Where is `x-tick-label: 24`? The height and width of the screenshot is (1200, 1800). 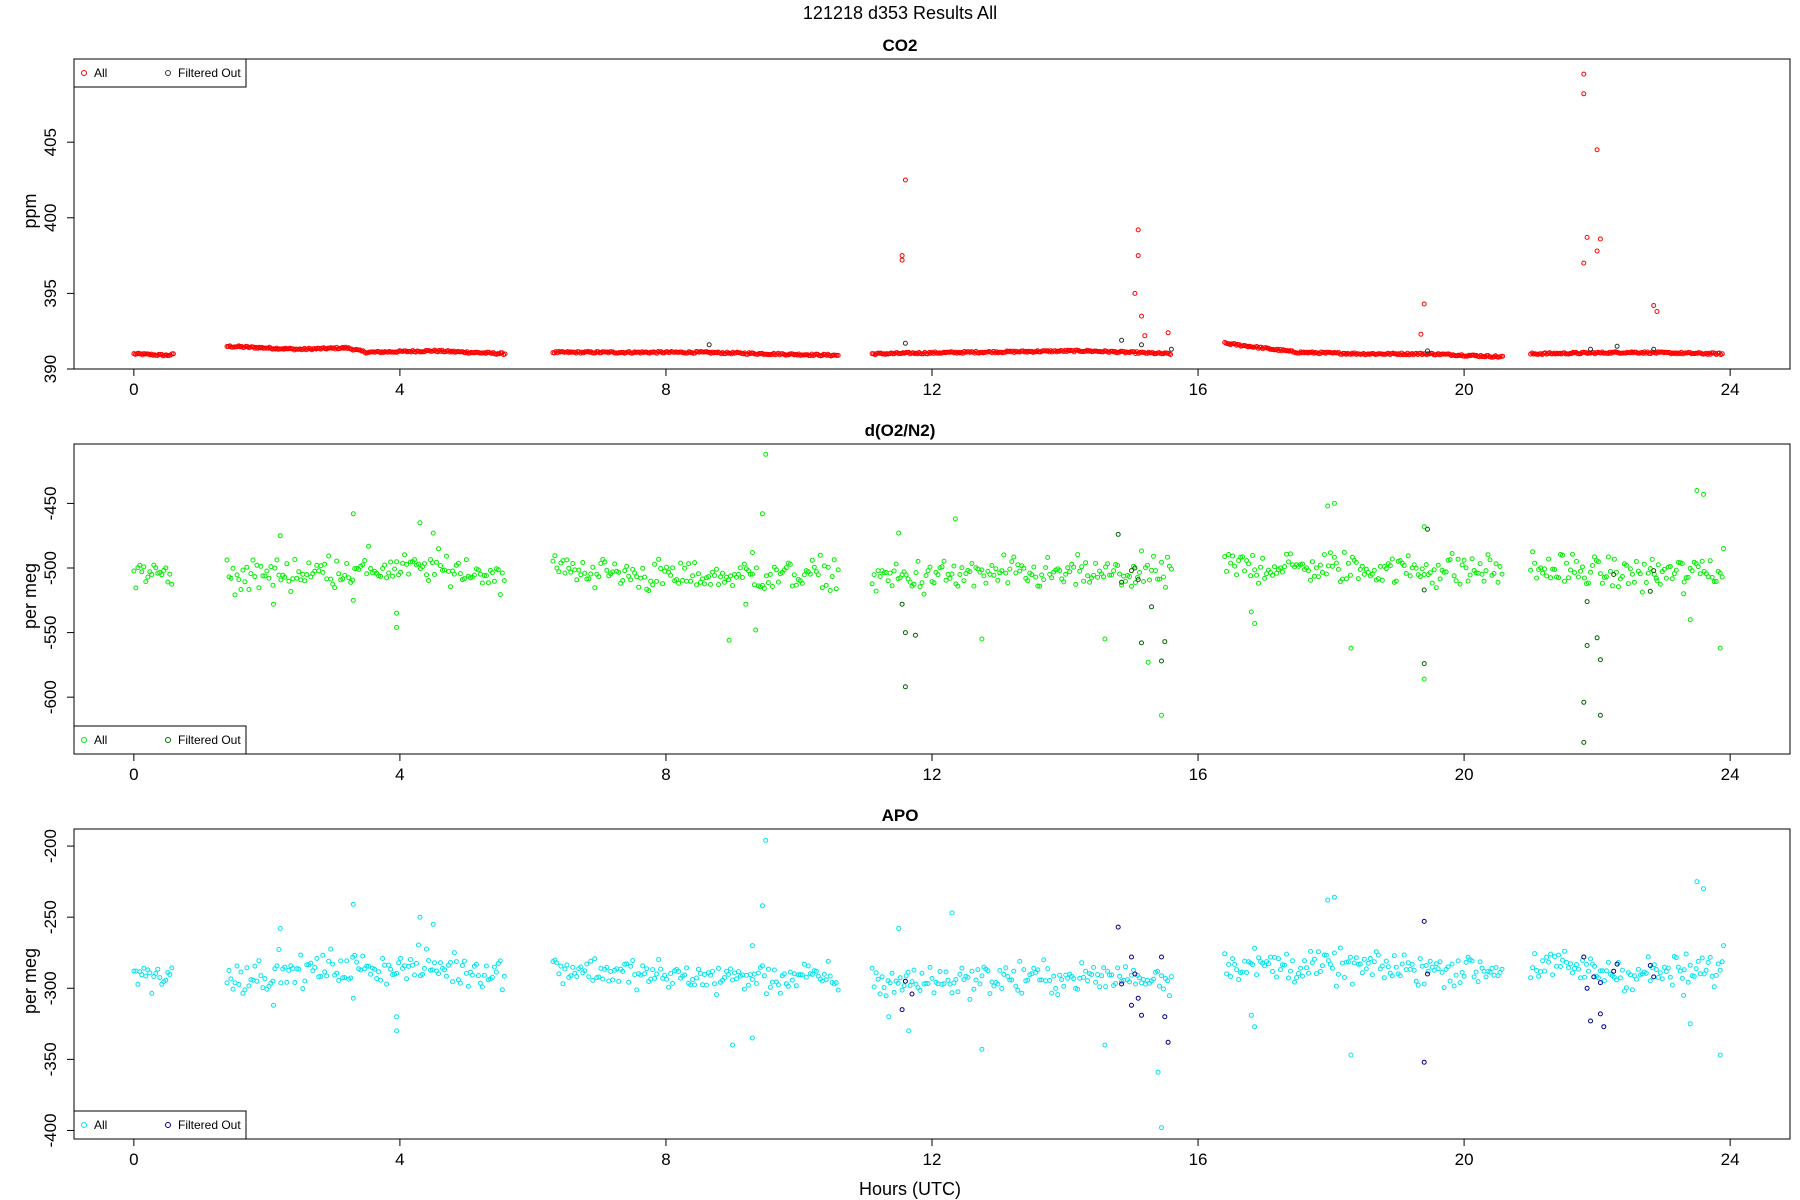 x-tick-label: 24 is located at coordinates (1730, 774).